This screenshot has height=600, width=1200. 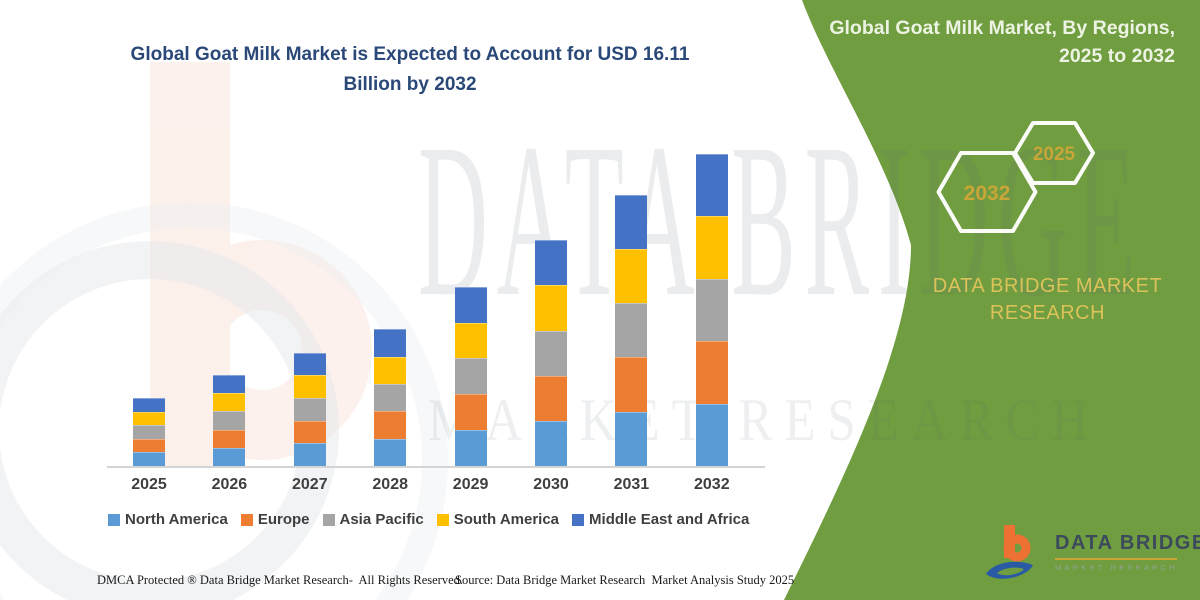 I want to click on year-hexagons: 2032 2025, so click(x=1015, y=177).